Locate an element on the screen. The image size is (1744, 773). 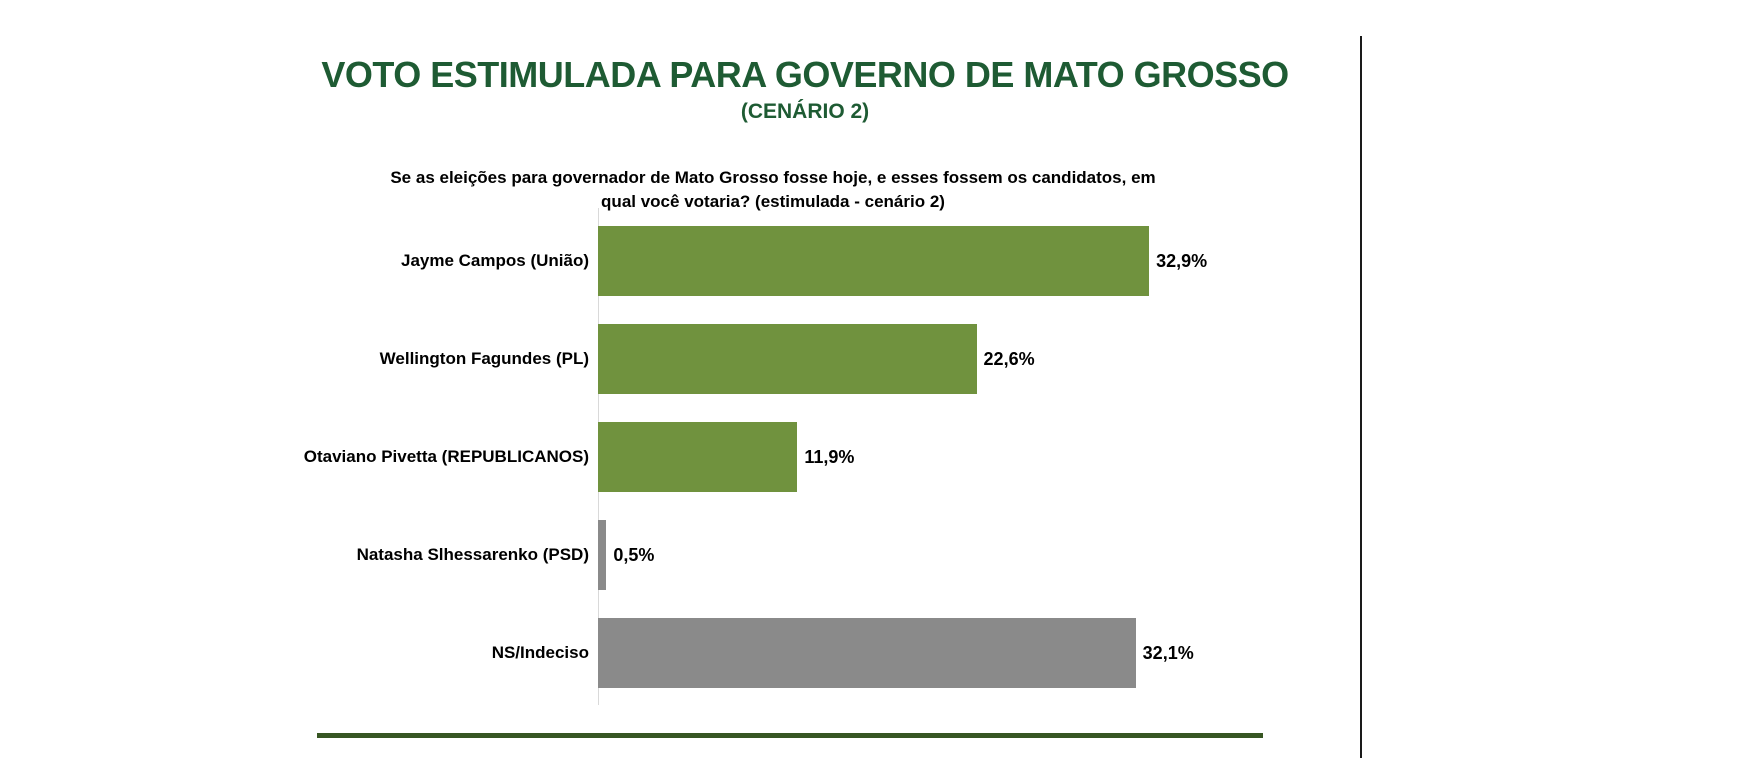
bar-row: Otaviano Pivetta (REPUBLICANOS) 11,9% is located at coordinates (683, 457).